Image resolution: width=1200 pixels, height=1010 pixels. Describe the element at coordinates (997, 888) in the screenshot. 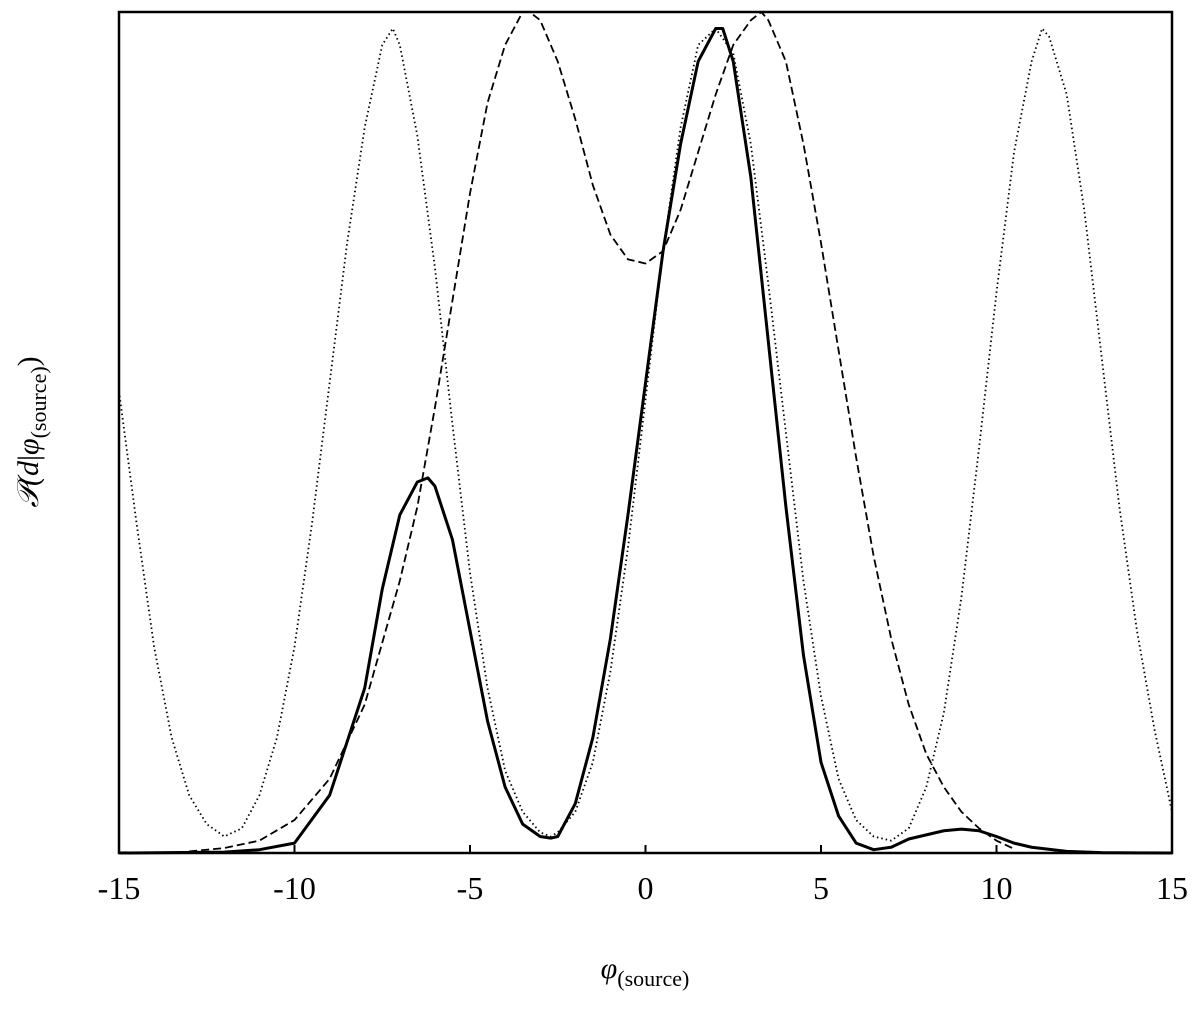

I see `x-tick-label: 10` at that location.